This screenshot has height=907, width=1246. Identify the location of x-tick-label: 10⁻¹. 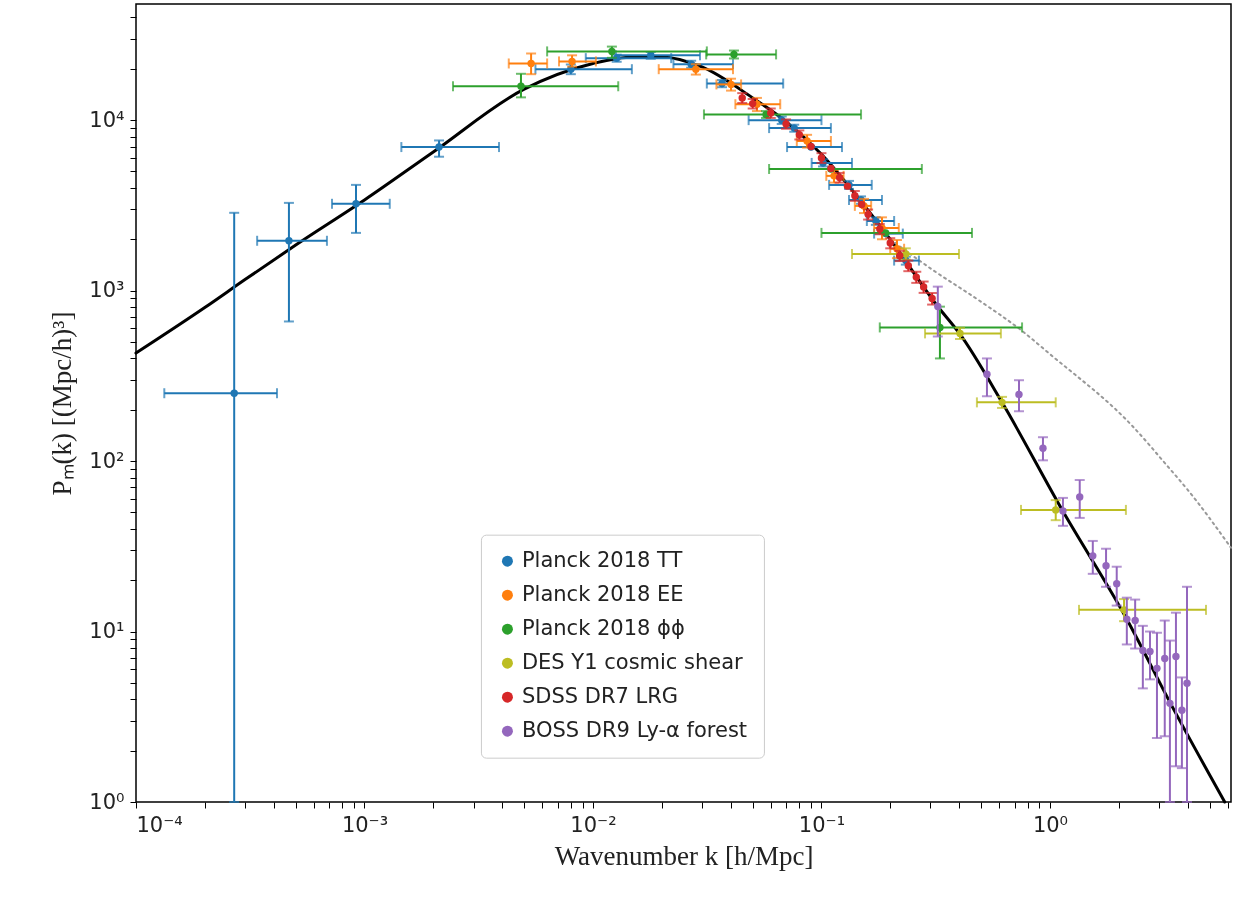
(822, 824).